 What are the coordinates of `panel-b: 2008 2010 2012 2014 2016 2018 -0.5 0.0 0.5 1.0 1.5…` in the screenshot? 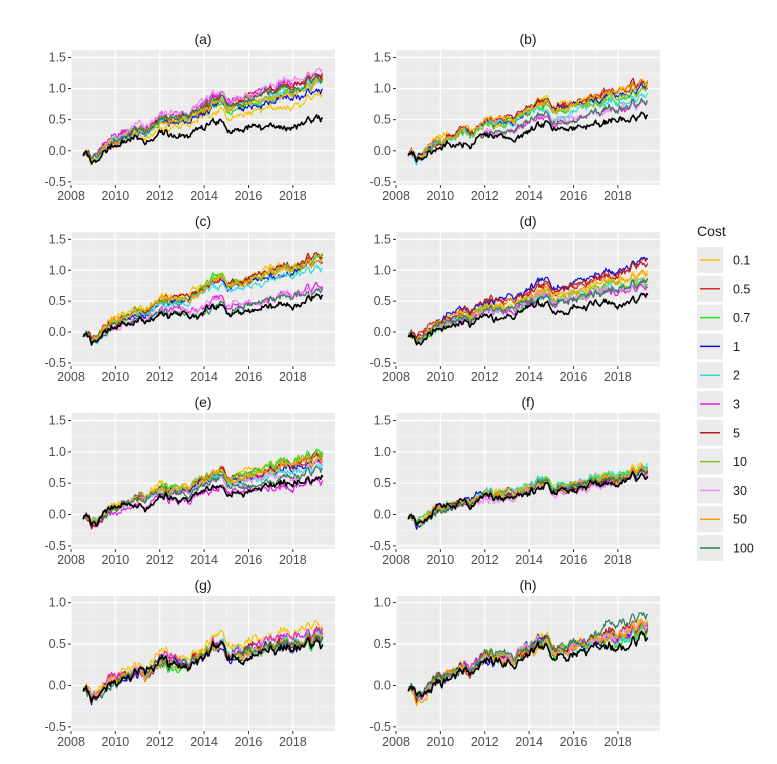 It's located at (514, 117).